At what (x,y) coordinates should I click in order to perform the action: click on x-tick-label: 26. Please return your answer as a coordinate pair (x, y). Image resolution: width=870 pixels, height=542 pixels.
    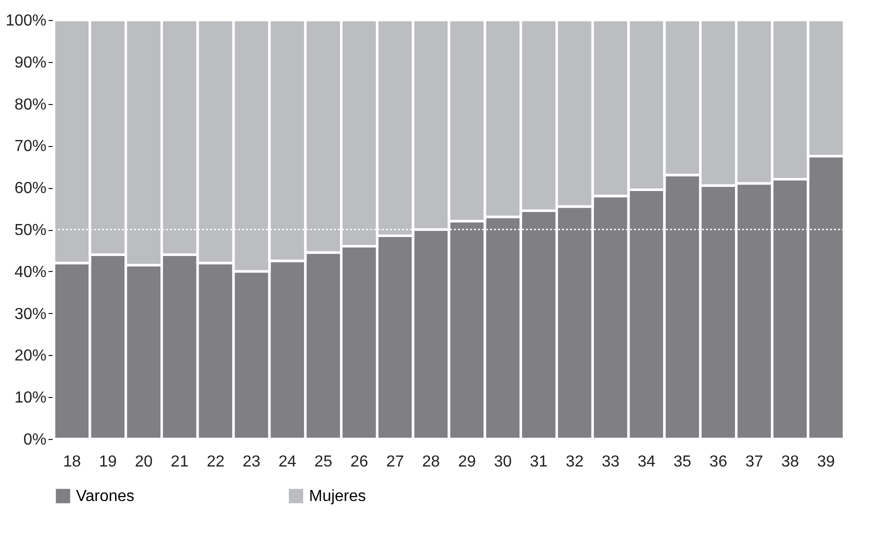
    Looking at the image, I should click on (359, 462).